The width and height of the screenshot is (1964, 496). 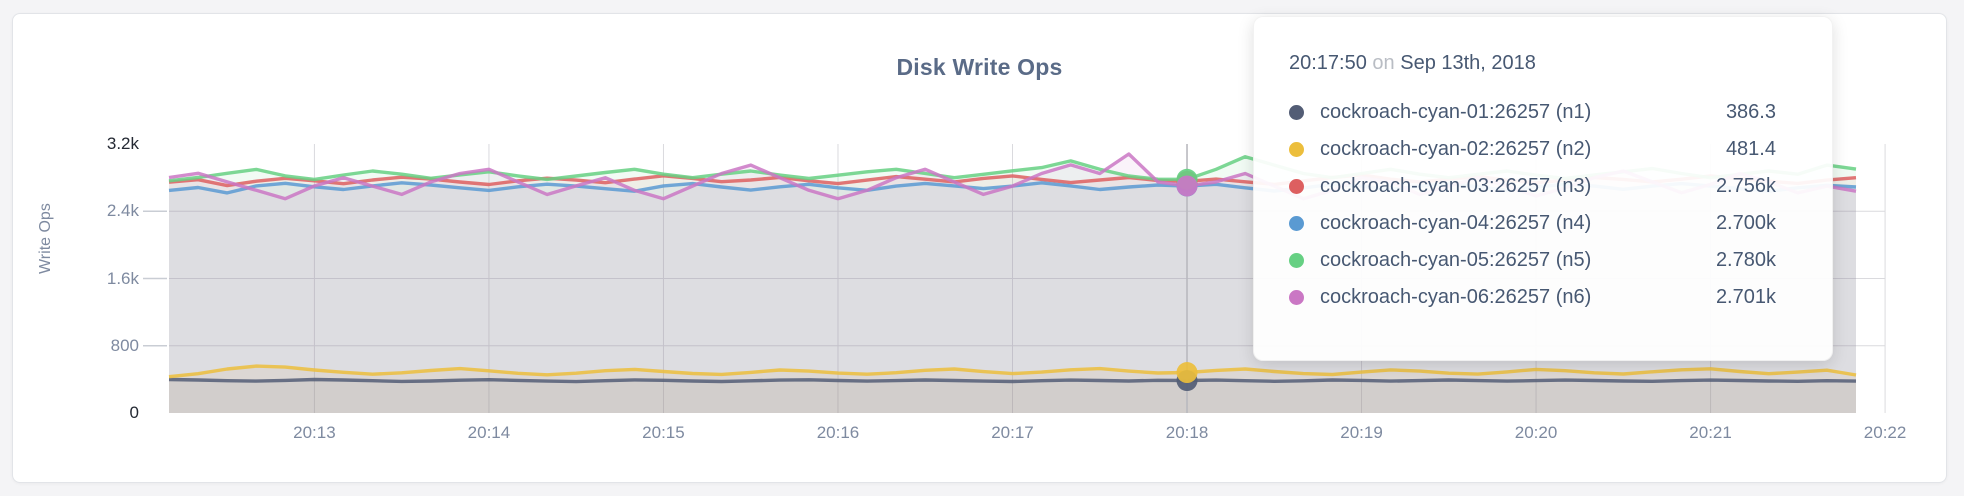 What do you see at coordinates (1328, 63) in the screenshot?
I see `tooltip-time: 20:17:50` at bounding box center [1328, 63].